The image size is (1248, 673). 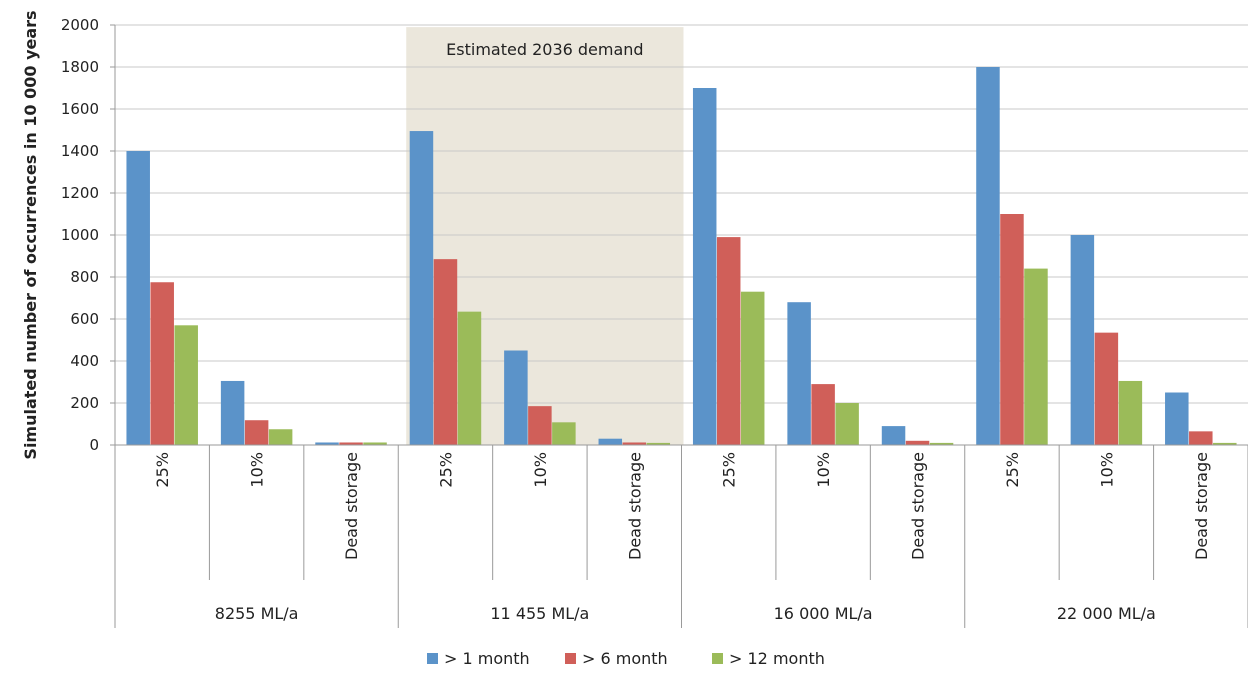 What do you see at coordinates (257, 613) in the screenshot?
I see `x-group-label: 8255 ML/a` at bounding box center [257, 613].